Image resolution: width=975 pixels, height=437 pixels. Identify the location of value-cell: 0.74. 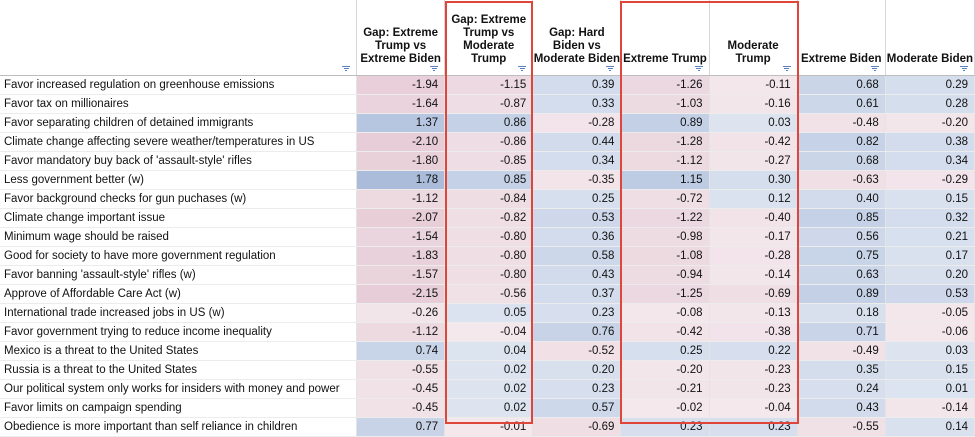
(401, 351).